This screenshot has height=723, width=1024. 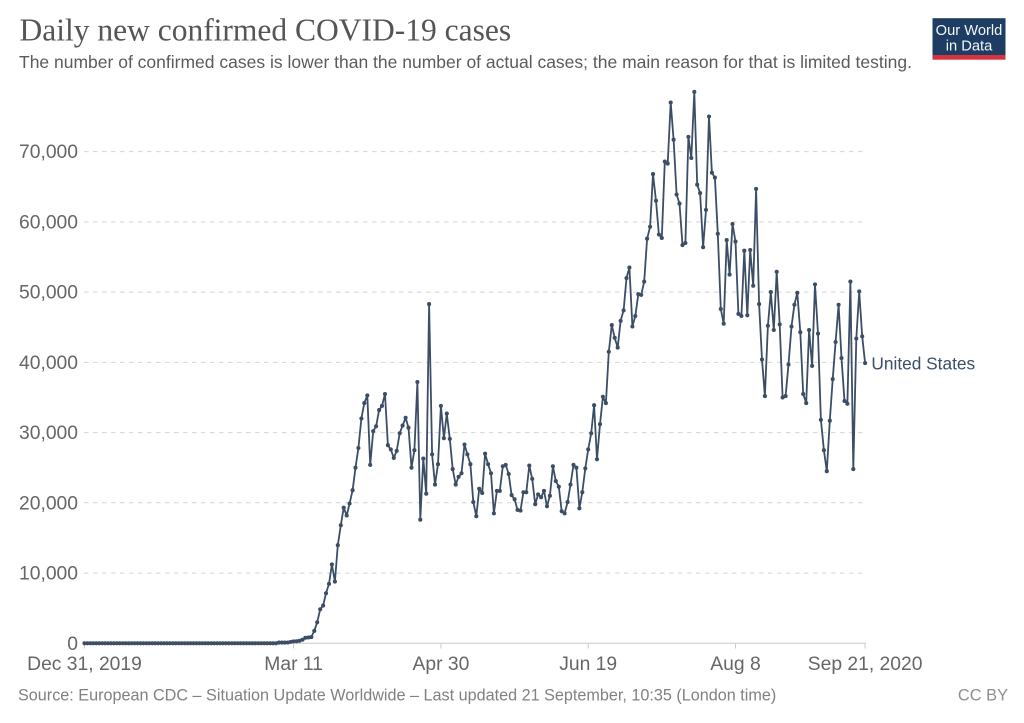 I want to click on svg-text: in Data, so click(x=969, y=47).